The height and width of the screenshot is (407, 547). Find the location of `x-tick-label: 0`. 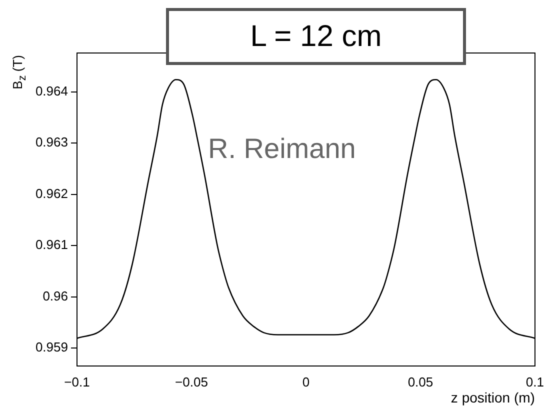

x-tick-label: 0 is located at coordinates (306, 382).